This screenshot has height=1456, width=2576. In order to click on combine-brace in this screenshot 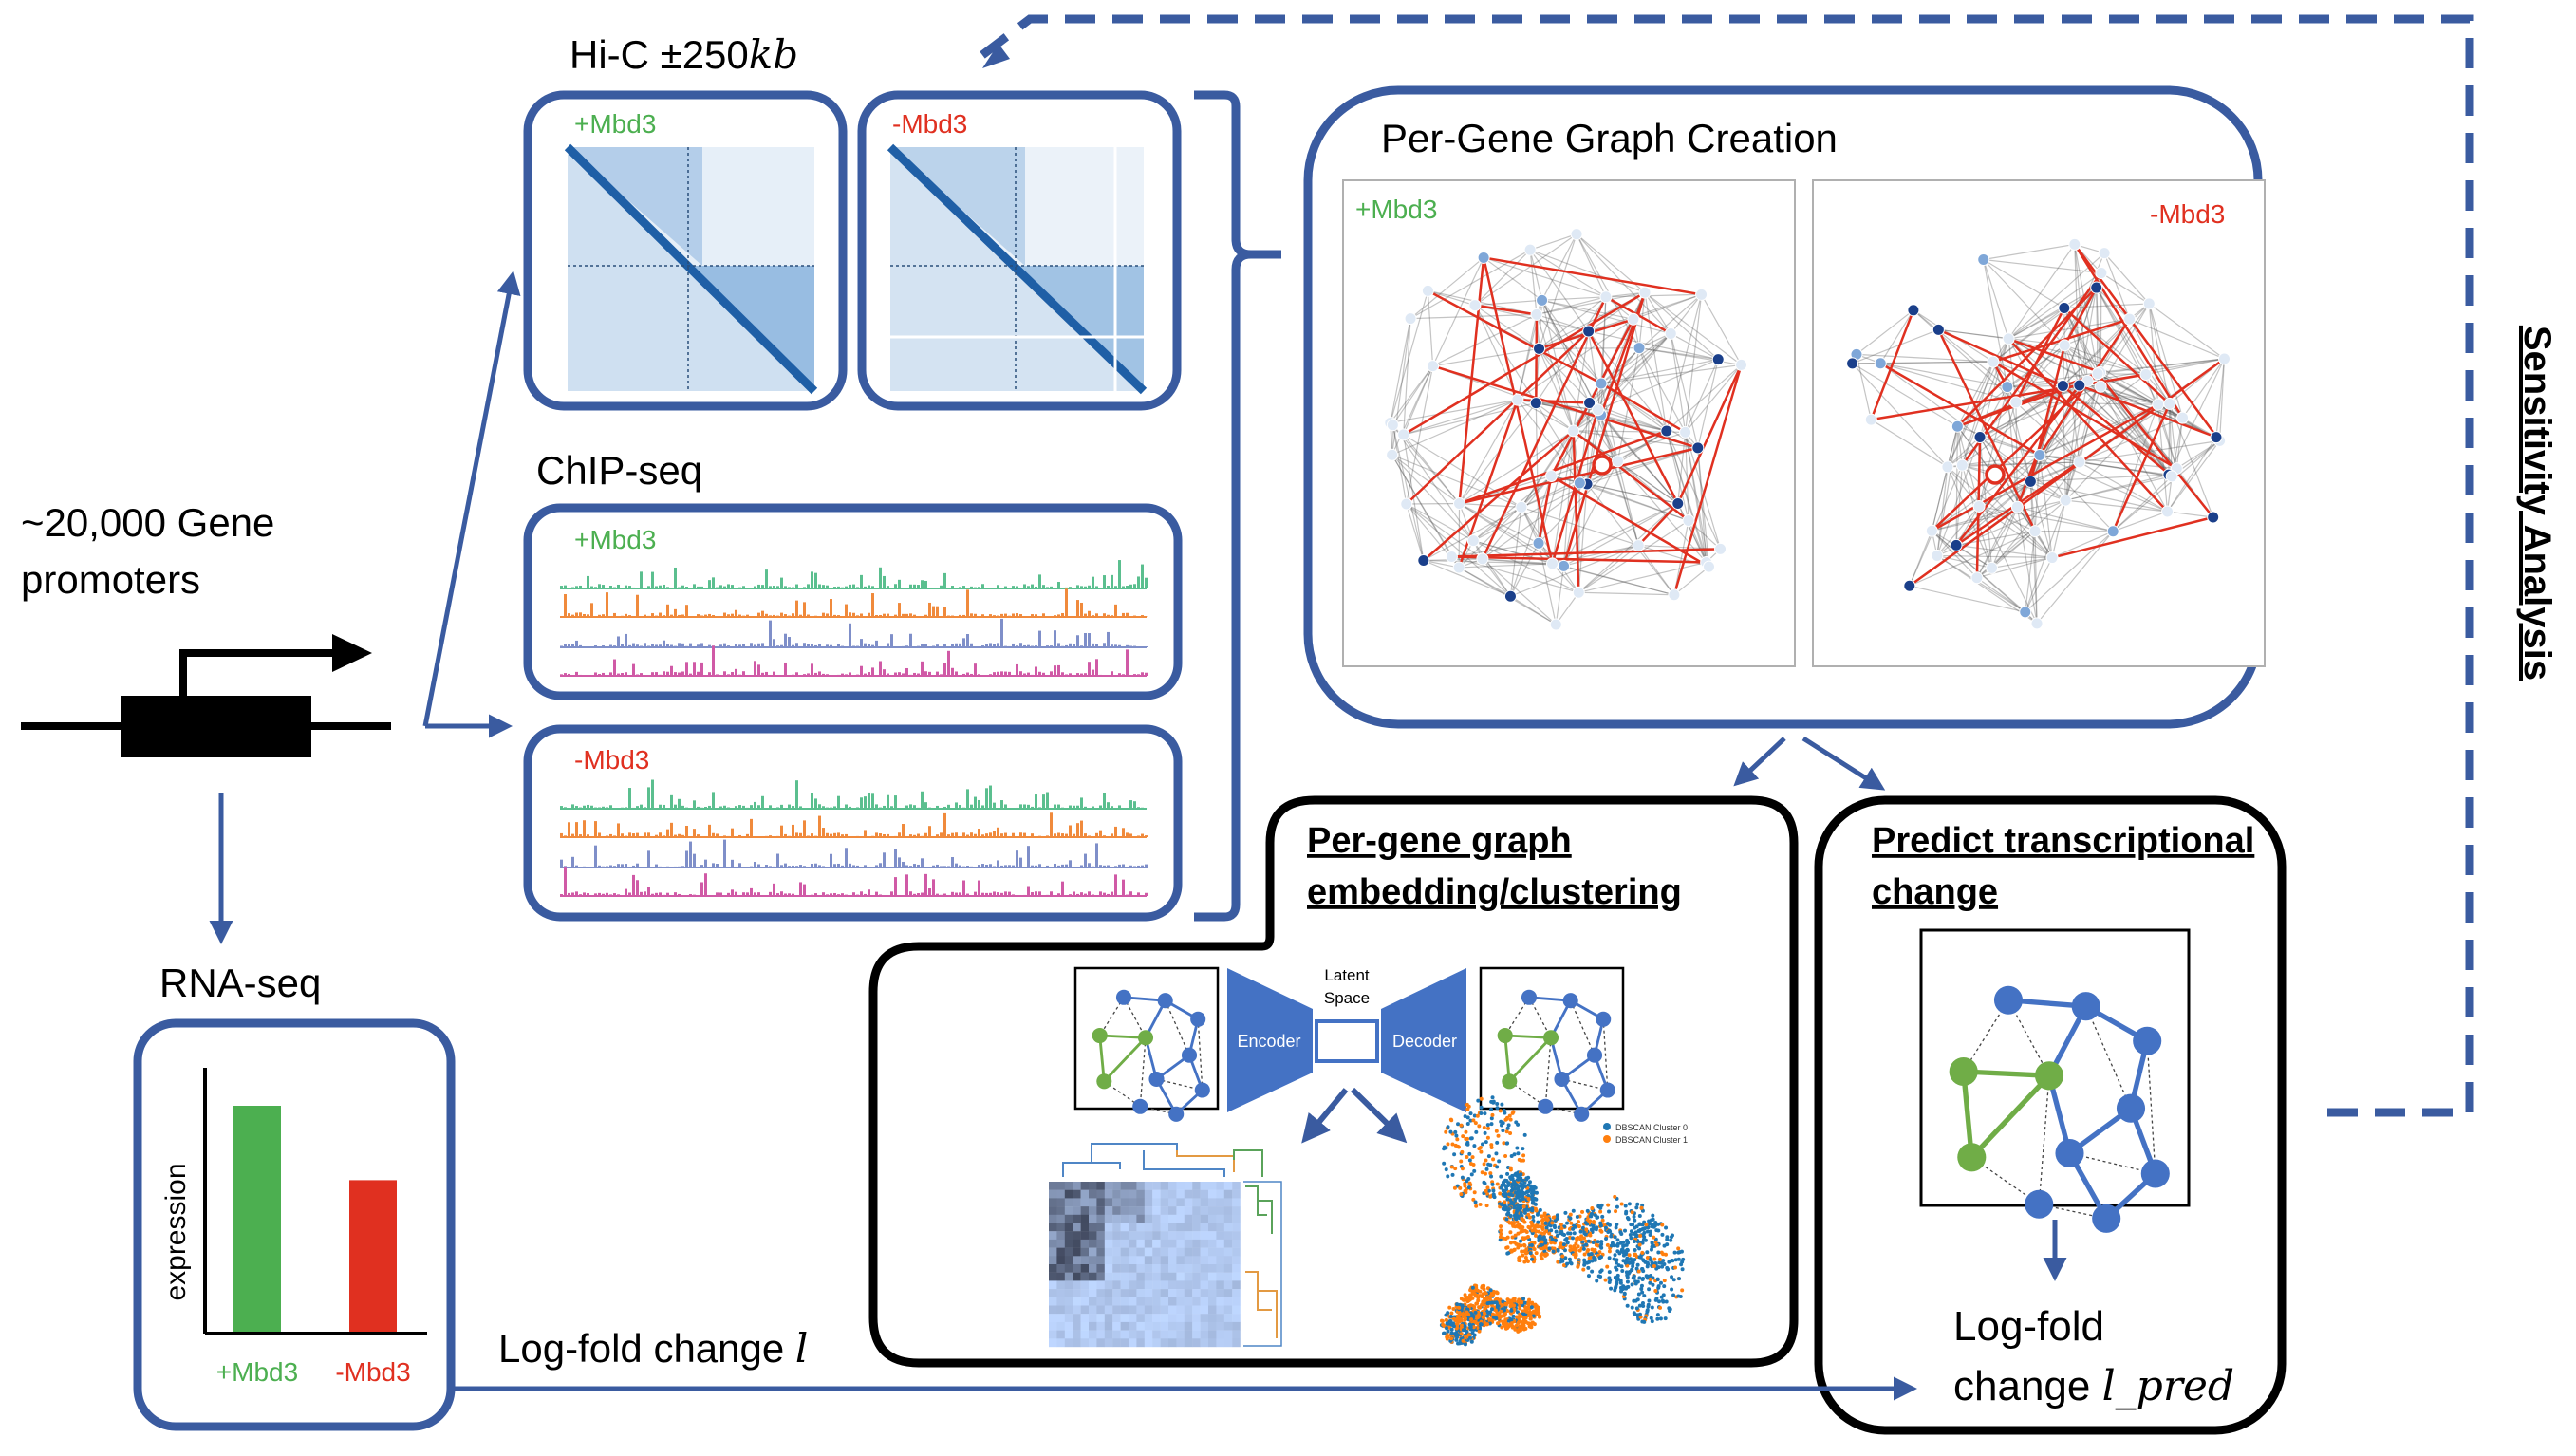, I will do `click(1237, 506)`.